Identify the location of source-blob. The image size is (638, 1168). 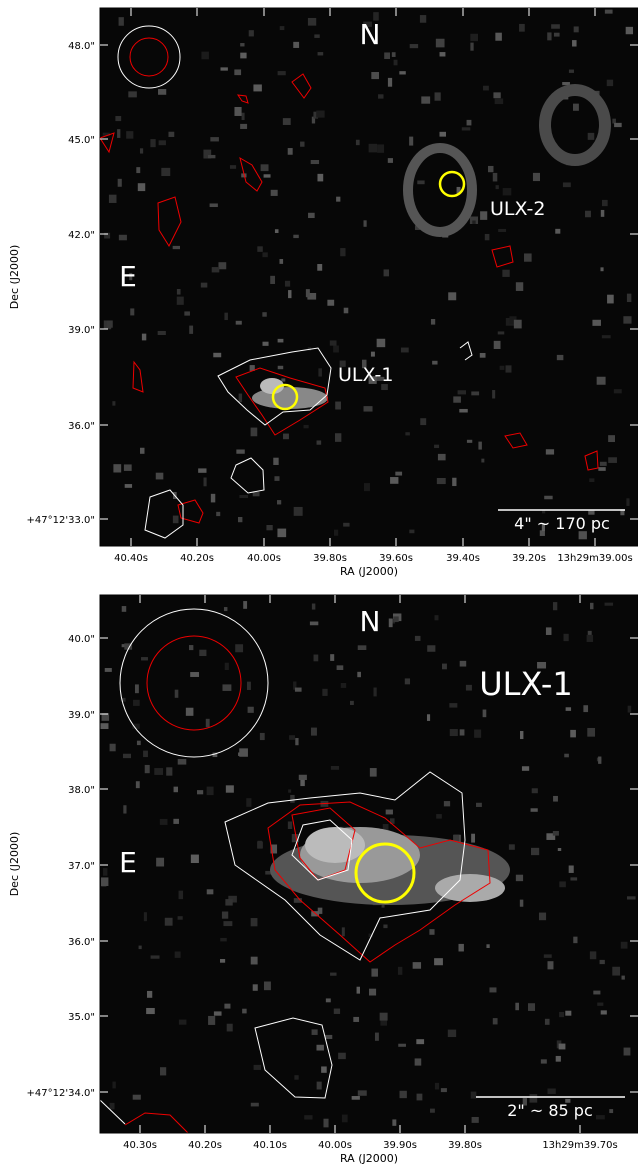
(470, 888).